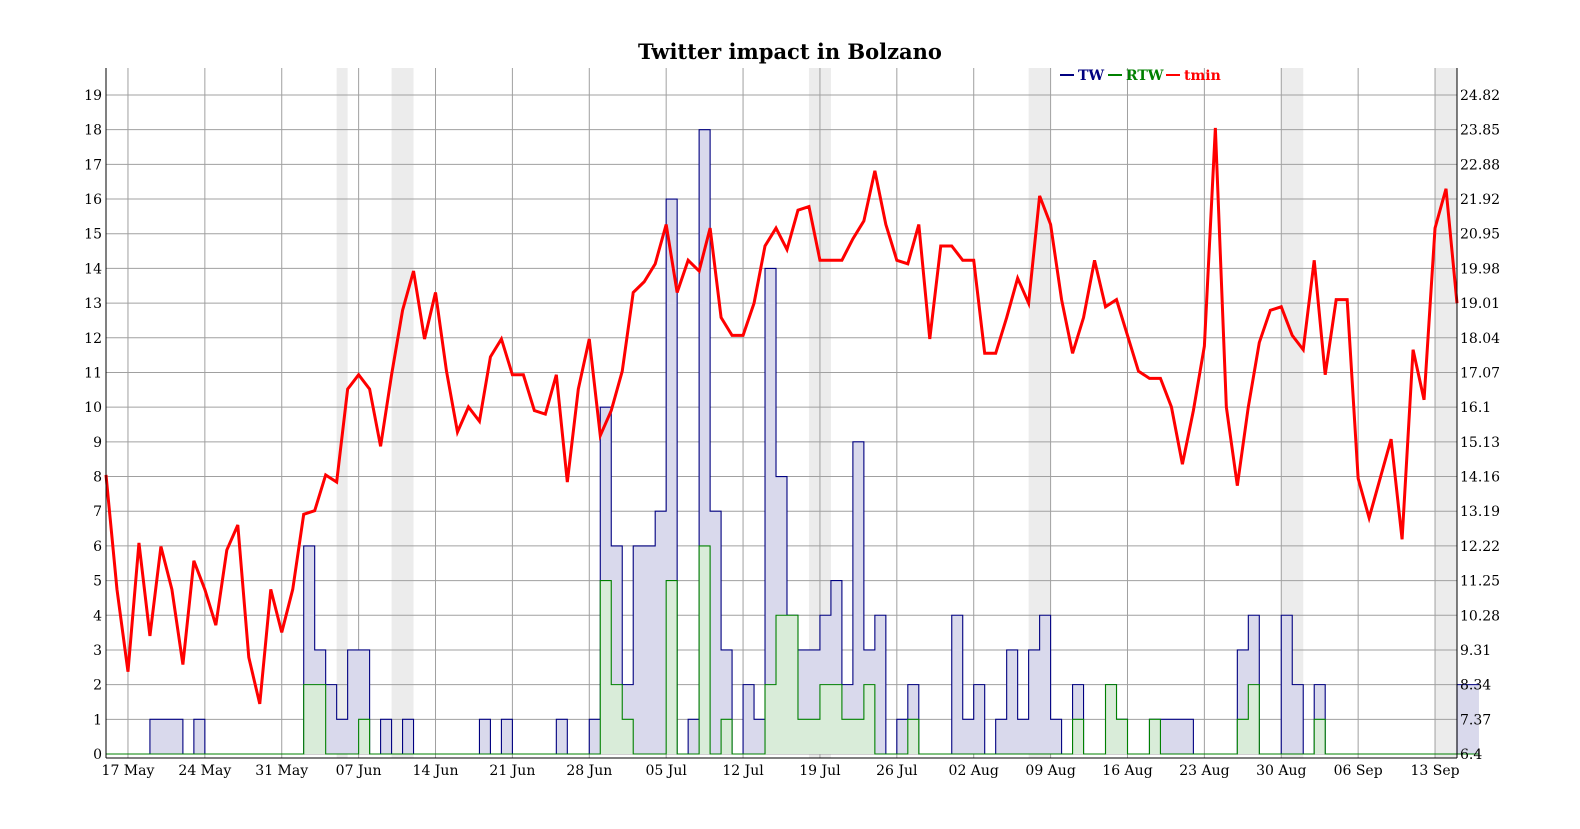  I want to click on x-tick-label: 16 Aug, so click(1127, 771).